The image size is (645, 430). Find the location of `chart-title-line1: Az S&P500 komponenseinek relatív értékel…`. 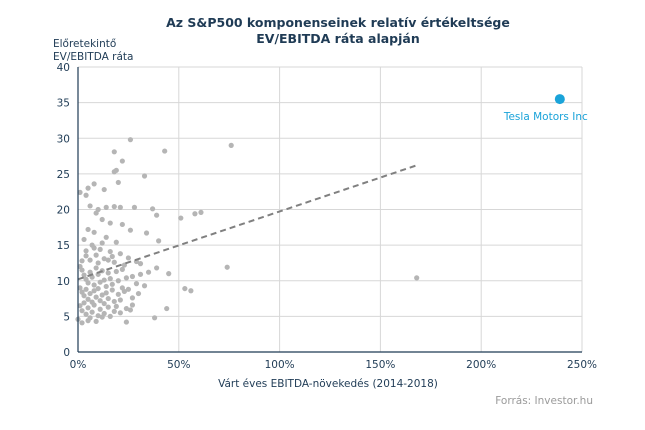

chart-title-line1: Az S&P500 komponenseinek relatív értékel… is located at coordinates (338, 22).